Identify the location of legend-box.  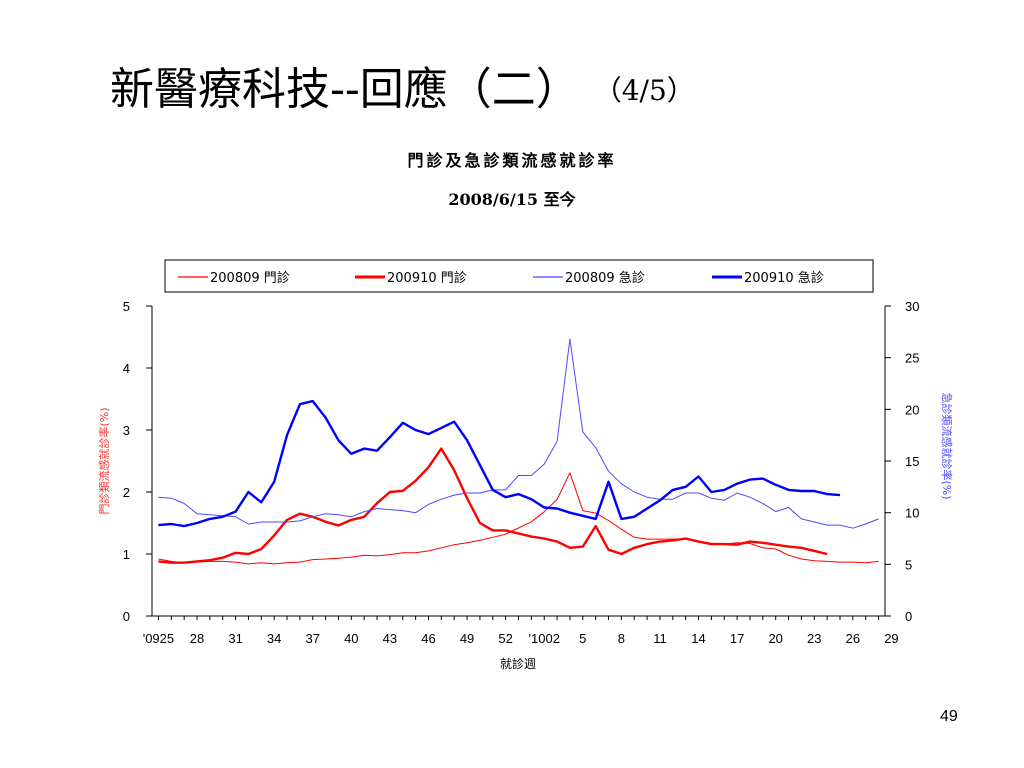
(519, 276).